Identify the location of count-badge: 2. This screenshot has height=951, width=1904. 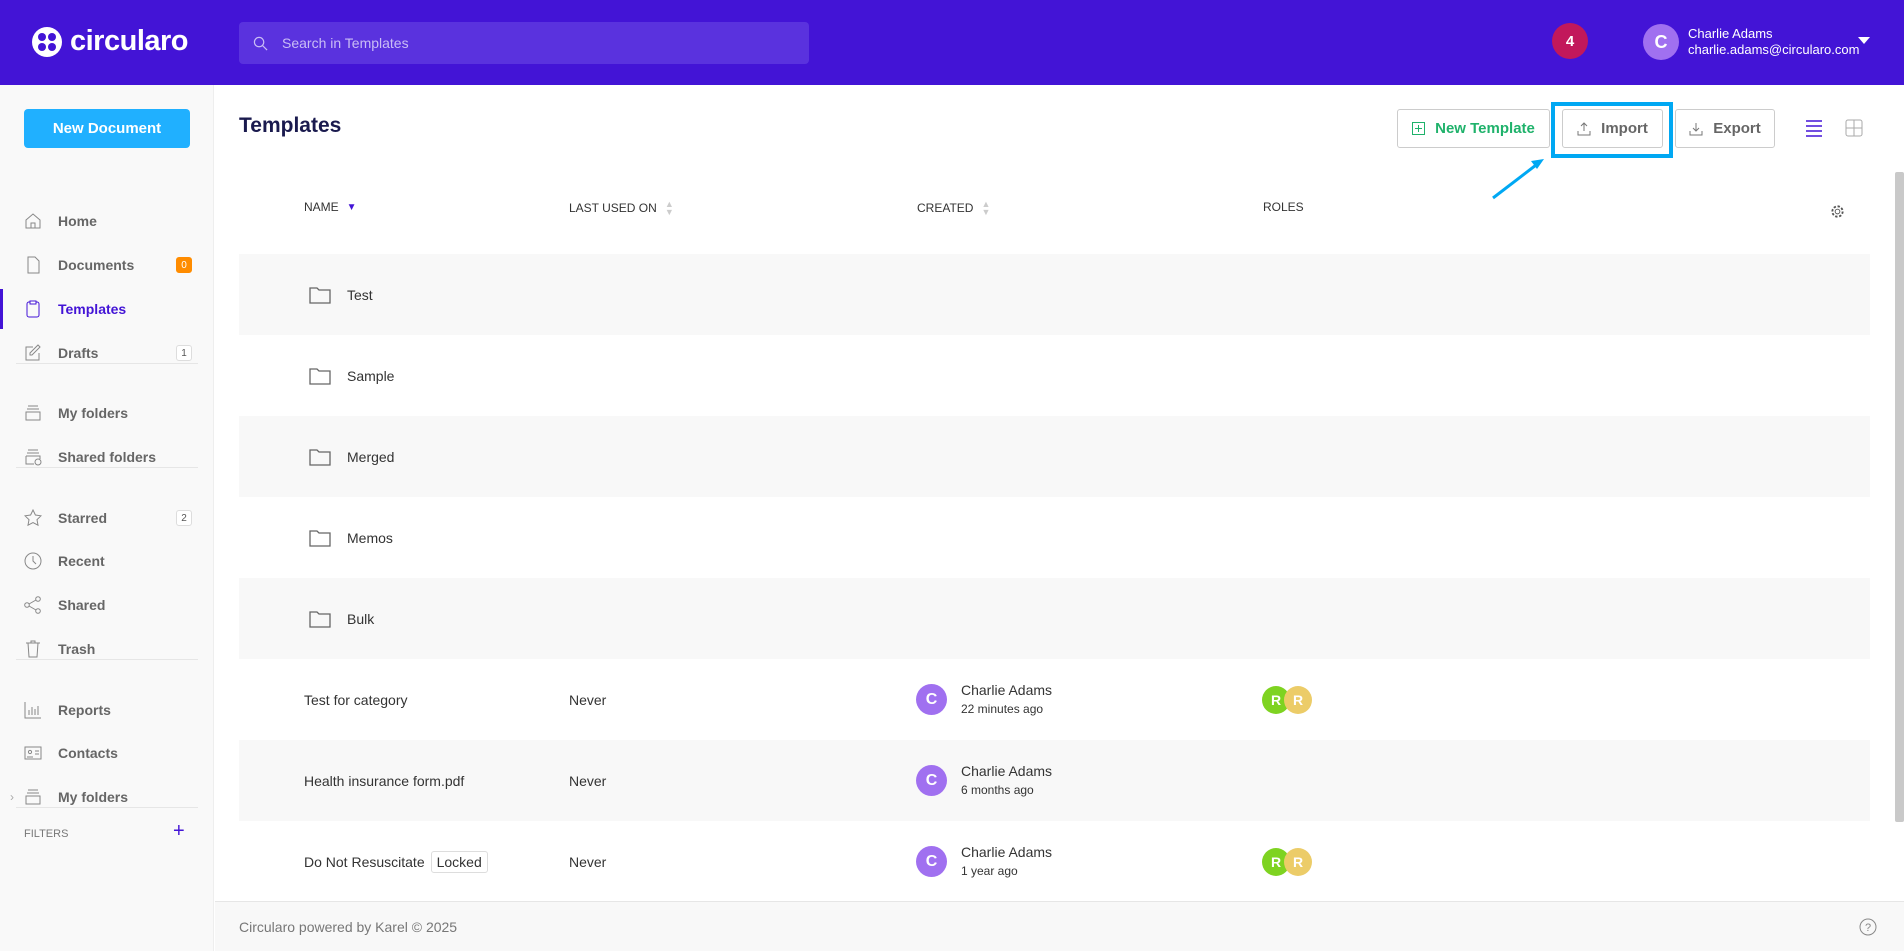
(184, 518).